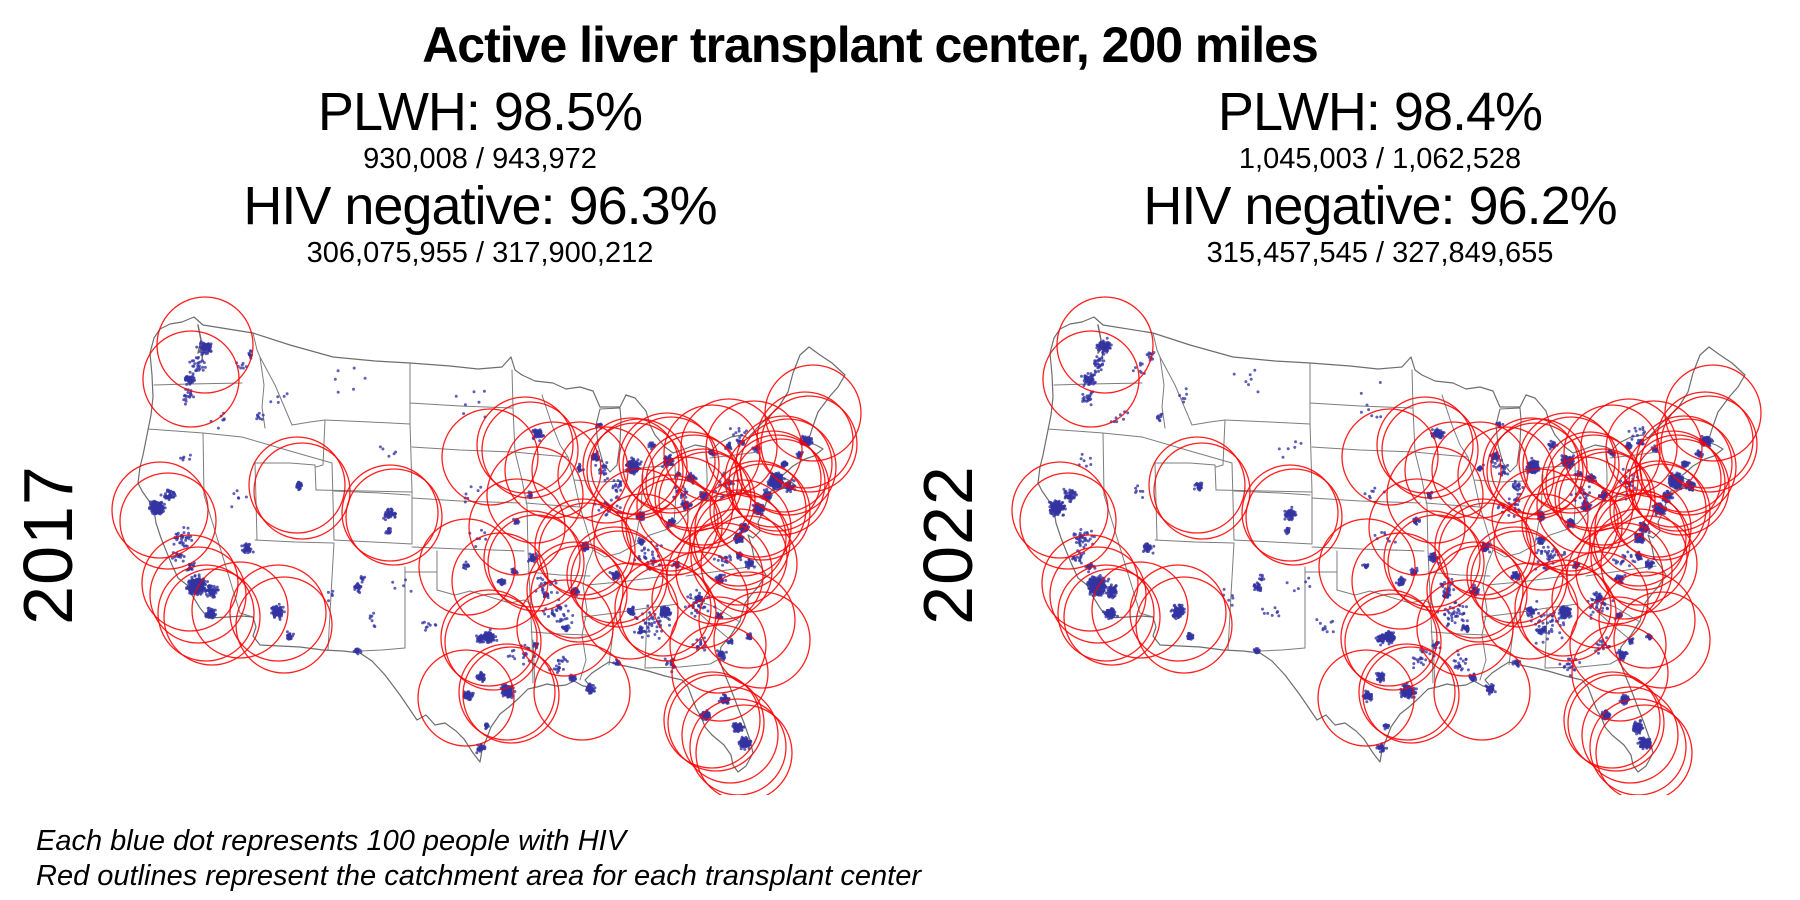 The image size is (1800, 900). Describe the element at coordinates (480, 112) in the screenshot. I see `plwh-stat-2017: PLWH: 98.5%` at that location.